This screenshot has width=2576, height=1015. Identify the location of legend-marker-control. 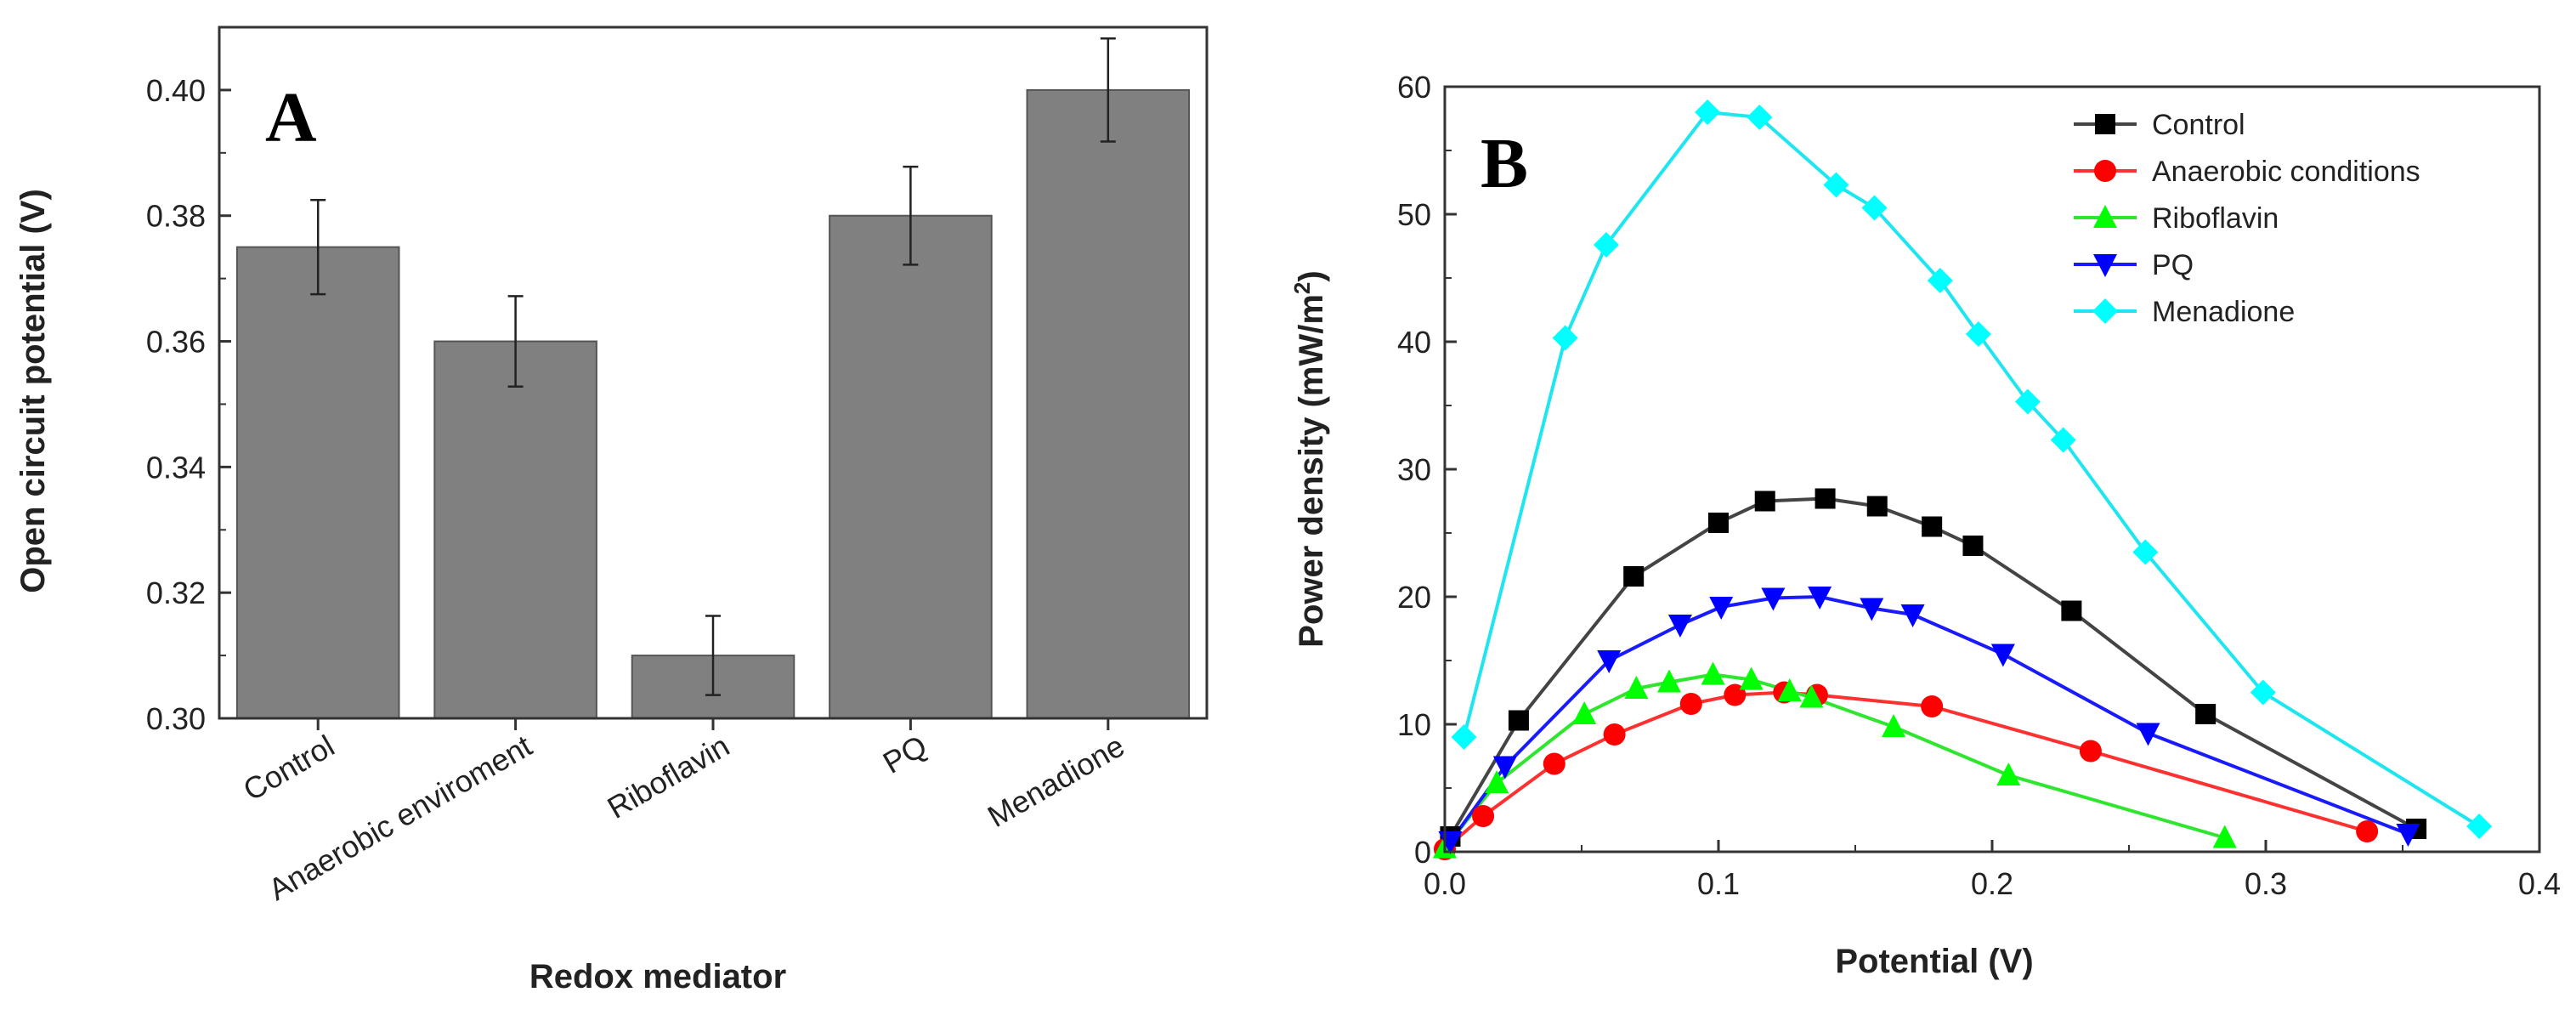
(2105, 124).